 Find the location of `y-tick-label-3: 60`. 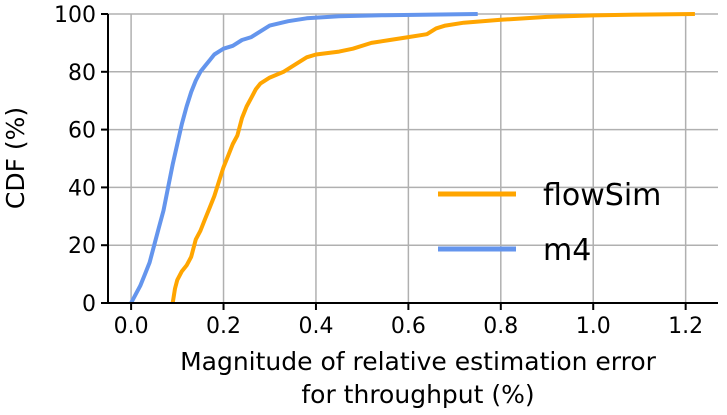

y-tick-label-3: 60 is located at coordinates (82, 131).